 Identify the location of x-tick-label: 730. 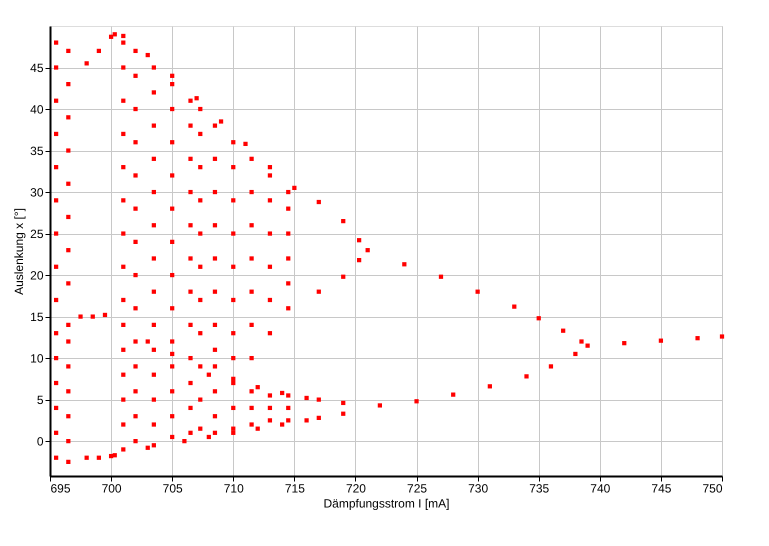
(478, 489).